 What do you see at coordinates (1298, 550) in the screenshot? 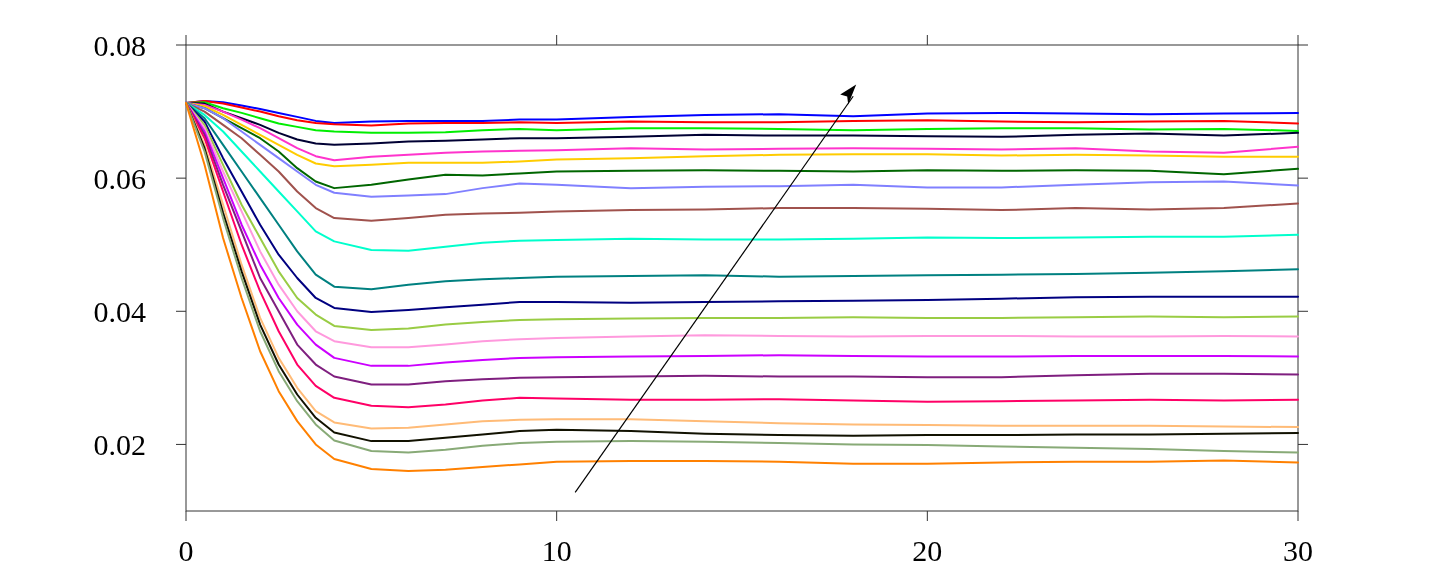
I see `x-tick-label: 30` at bounding box center [1298, 550].